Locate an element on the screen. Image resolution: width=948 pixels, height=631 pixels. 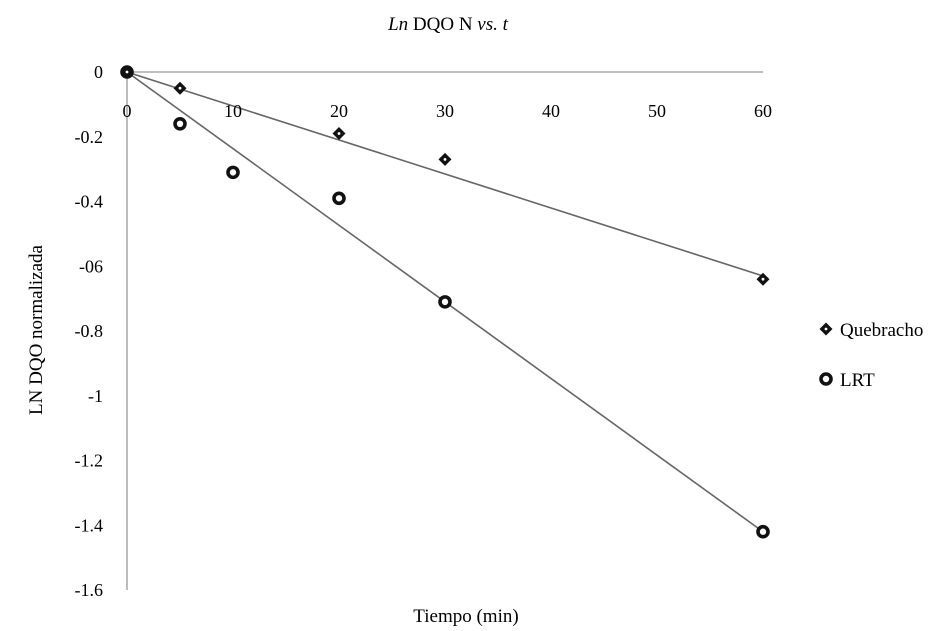
y-axis-title: LN DQO normalizada is located at coordinates (36, 329).